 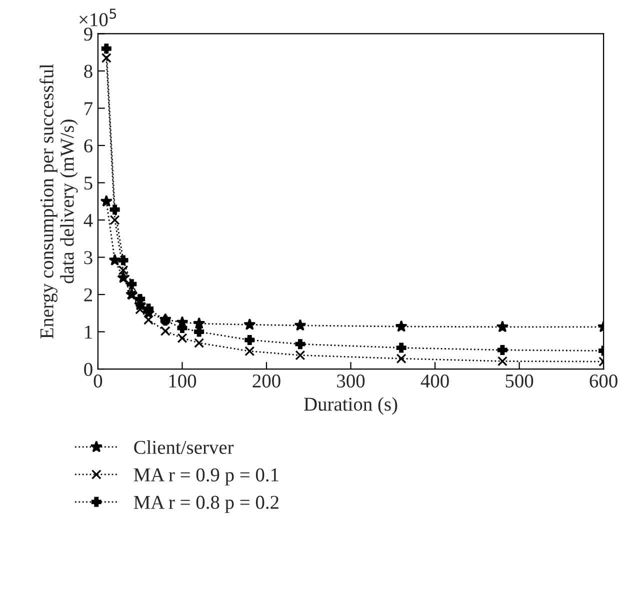 What do you see at coordinates (88, 145) in the screenshot?
I see `y-tick-label: 6` at bounding box center [88, 145].